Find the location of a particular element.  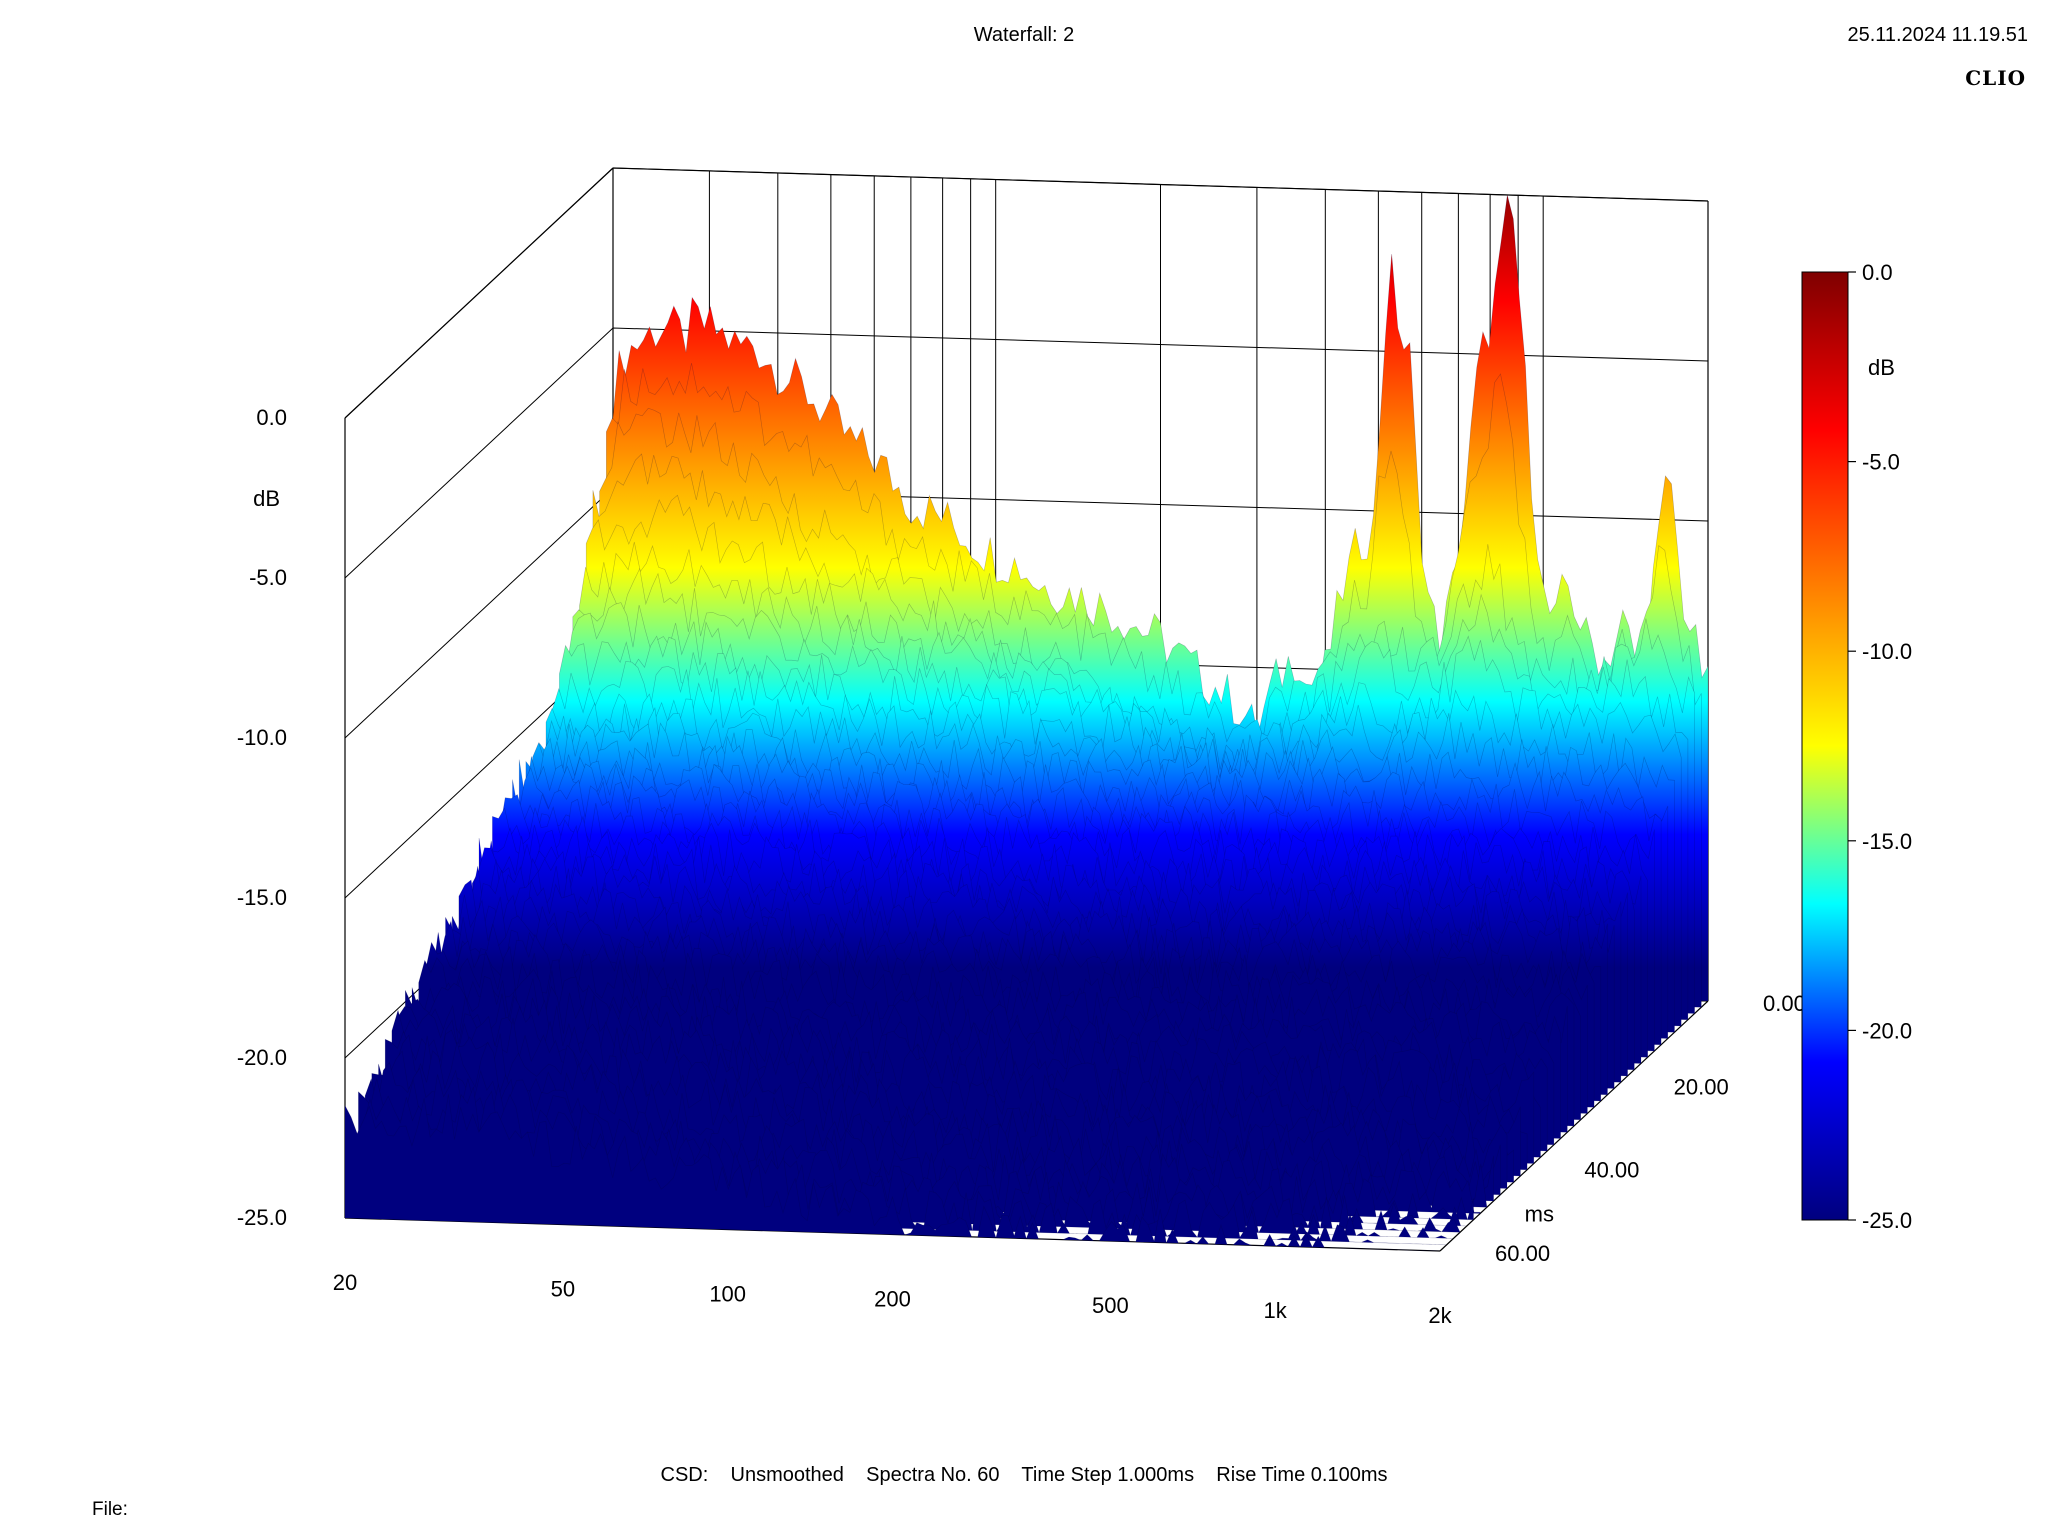

spectrum-slice is located at coordinates (892, 1173).